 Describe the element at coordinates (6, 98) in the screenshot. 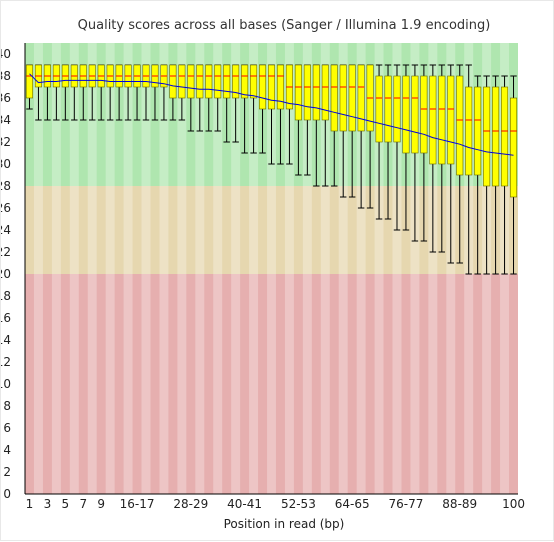

I see `y-tick-label: 36` at that location.